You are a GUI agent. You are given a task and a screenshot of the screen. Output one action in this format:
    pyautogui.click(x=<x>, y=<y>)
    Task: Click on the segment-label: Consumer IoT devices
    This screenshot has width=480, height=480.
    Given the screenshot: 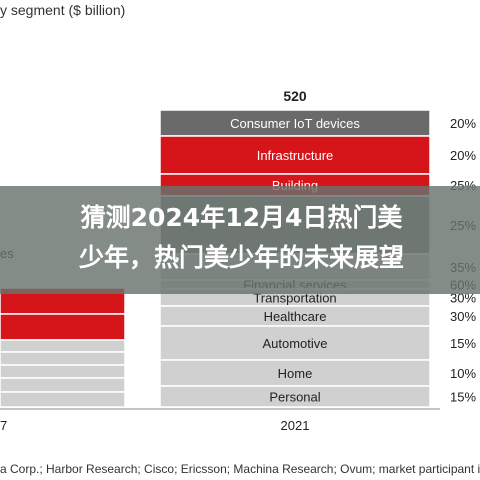 What is the action you would take?
    pyautogui.click(x=295, y=123)
    